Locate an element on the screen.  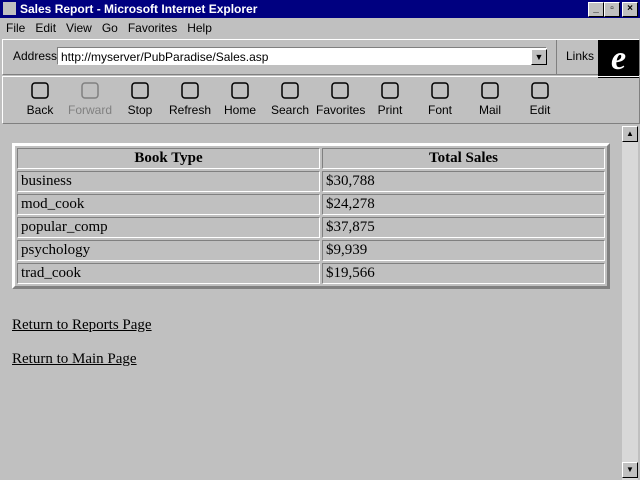
address-label: Address is located at coordinates (35, 56).